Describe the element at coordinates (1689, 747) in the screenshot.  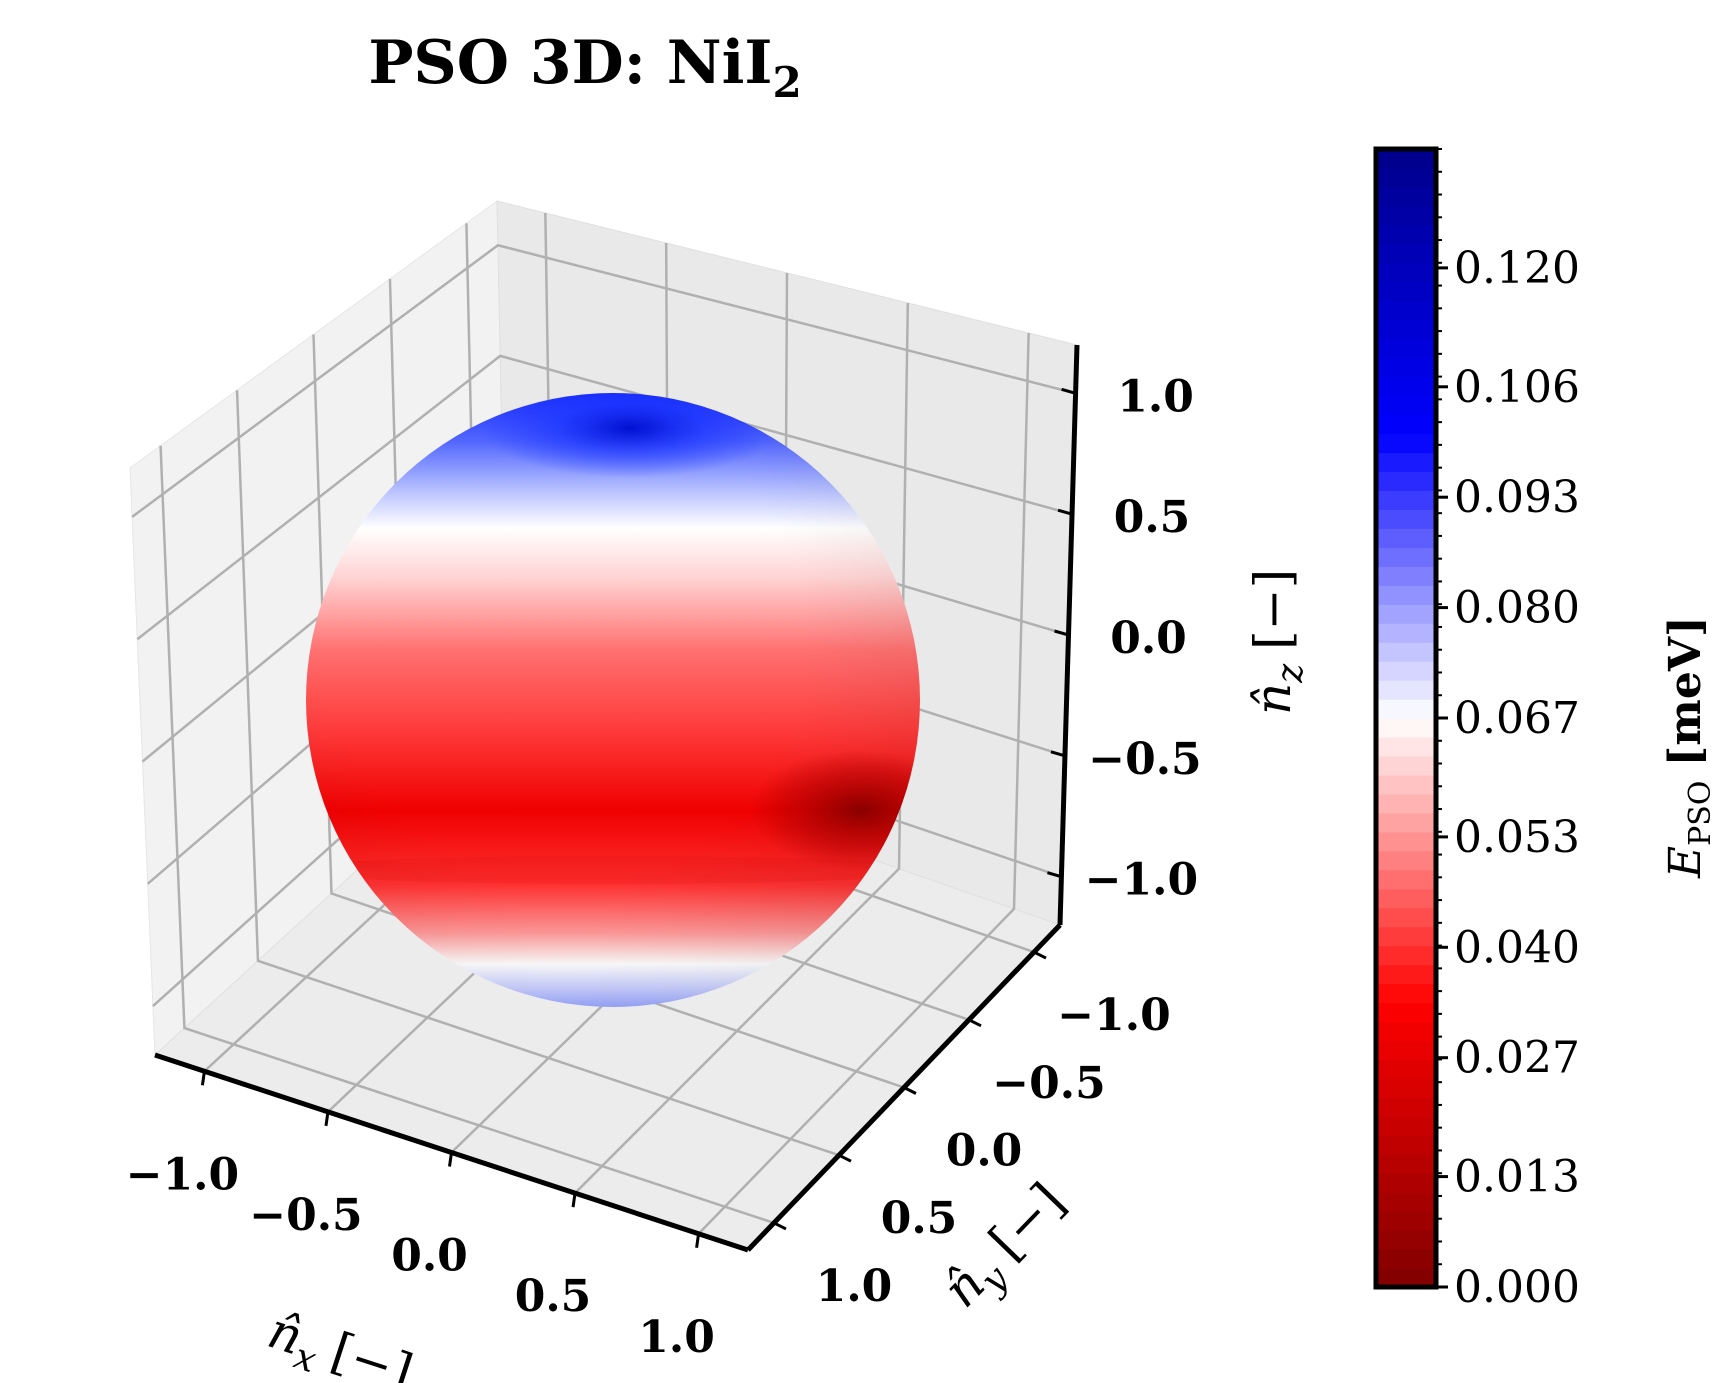
I see `colorbar-label: EPSO[meV]` at that location.